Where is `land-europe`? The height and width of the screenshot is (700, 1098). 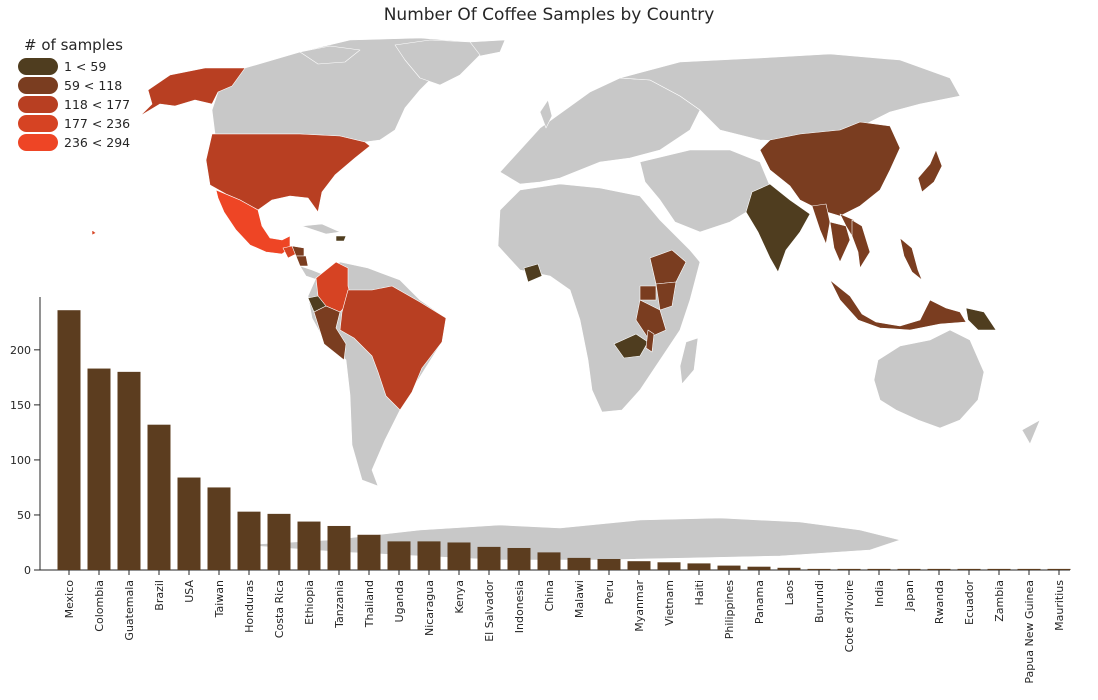
land-europe is located at coordinates (600, 131).